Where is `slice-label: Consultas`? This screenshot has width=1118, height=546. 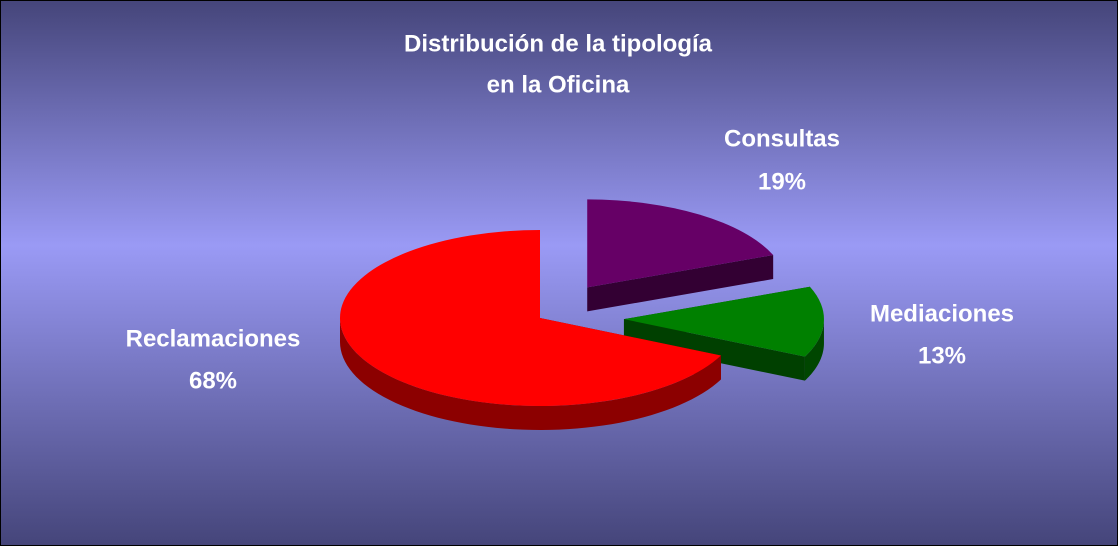 slice-label: Consultas is located at coordinates (782, 138).